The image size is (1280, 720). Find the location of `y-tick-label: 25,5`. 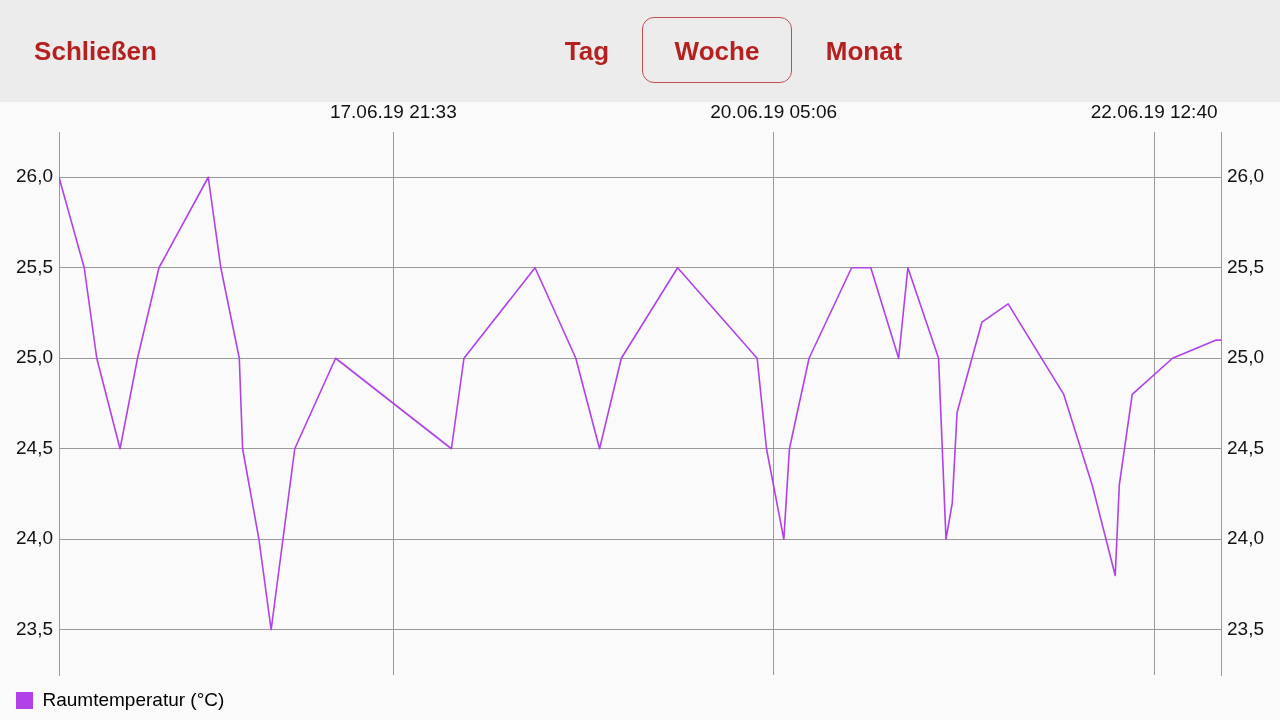

y-tick-label: 25,5 is located at coordinates (34, 266).